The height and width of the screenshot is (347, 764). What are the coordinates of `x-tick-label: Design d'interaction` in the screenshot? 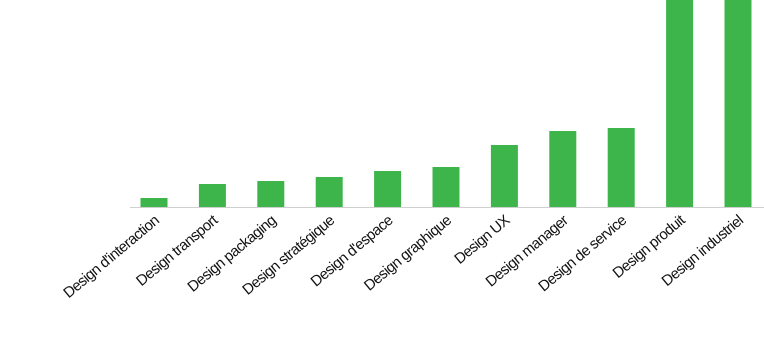 It's located at (111, 257).